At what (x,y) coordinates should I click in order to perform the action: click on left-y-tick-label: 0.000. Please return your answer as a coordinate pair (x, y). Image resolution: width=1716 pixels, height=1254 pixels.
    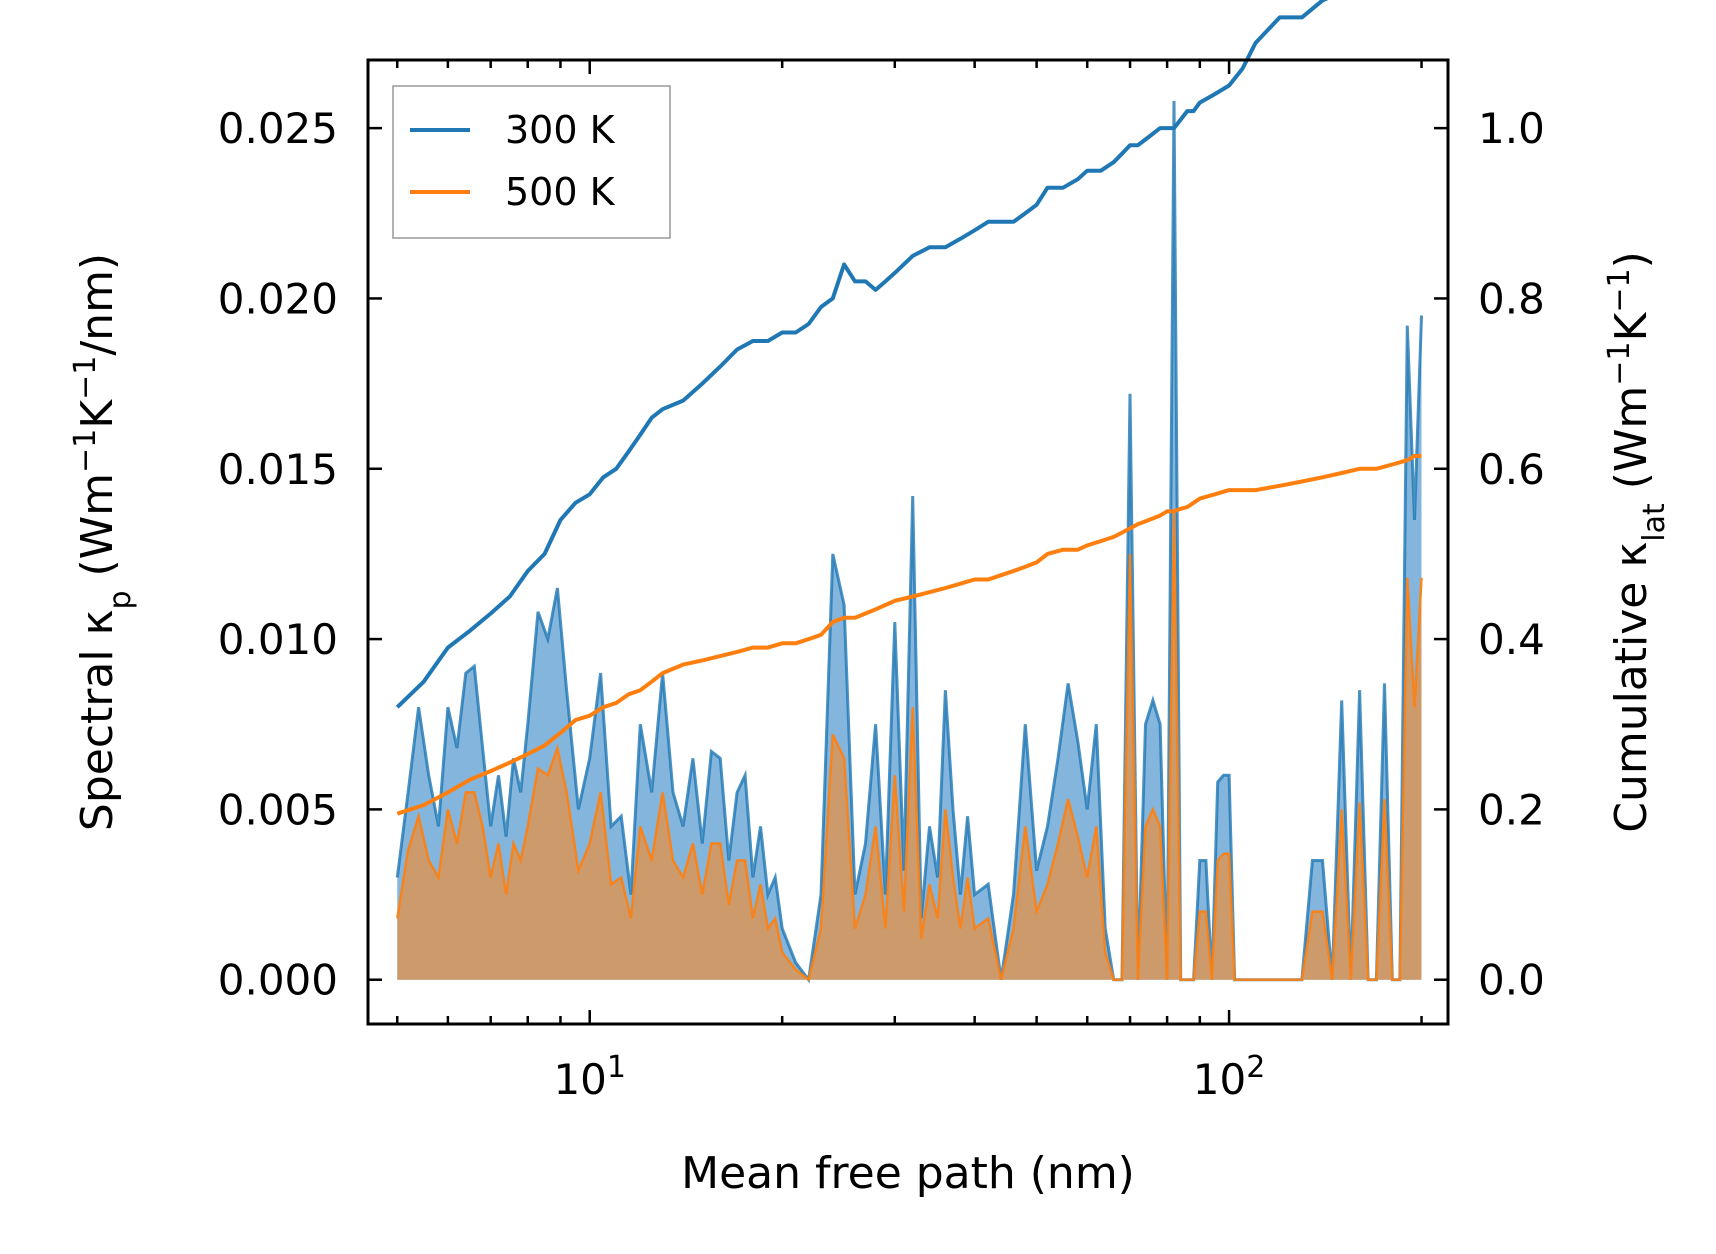
    Looking at the image, I should click on (278, 980).